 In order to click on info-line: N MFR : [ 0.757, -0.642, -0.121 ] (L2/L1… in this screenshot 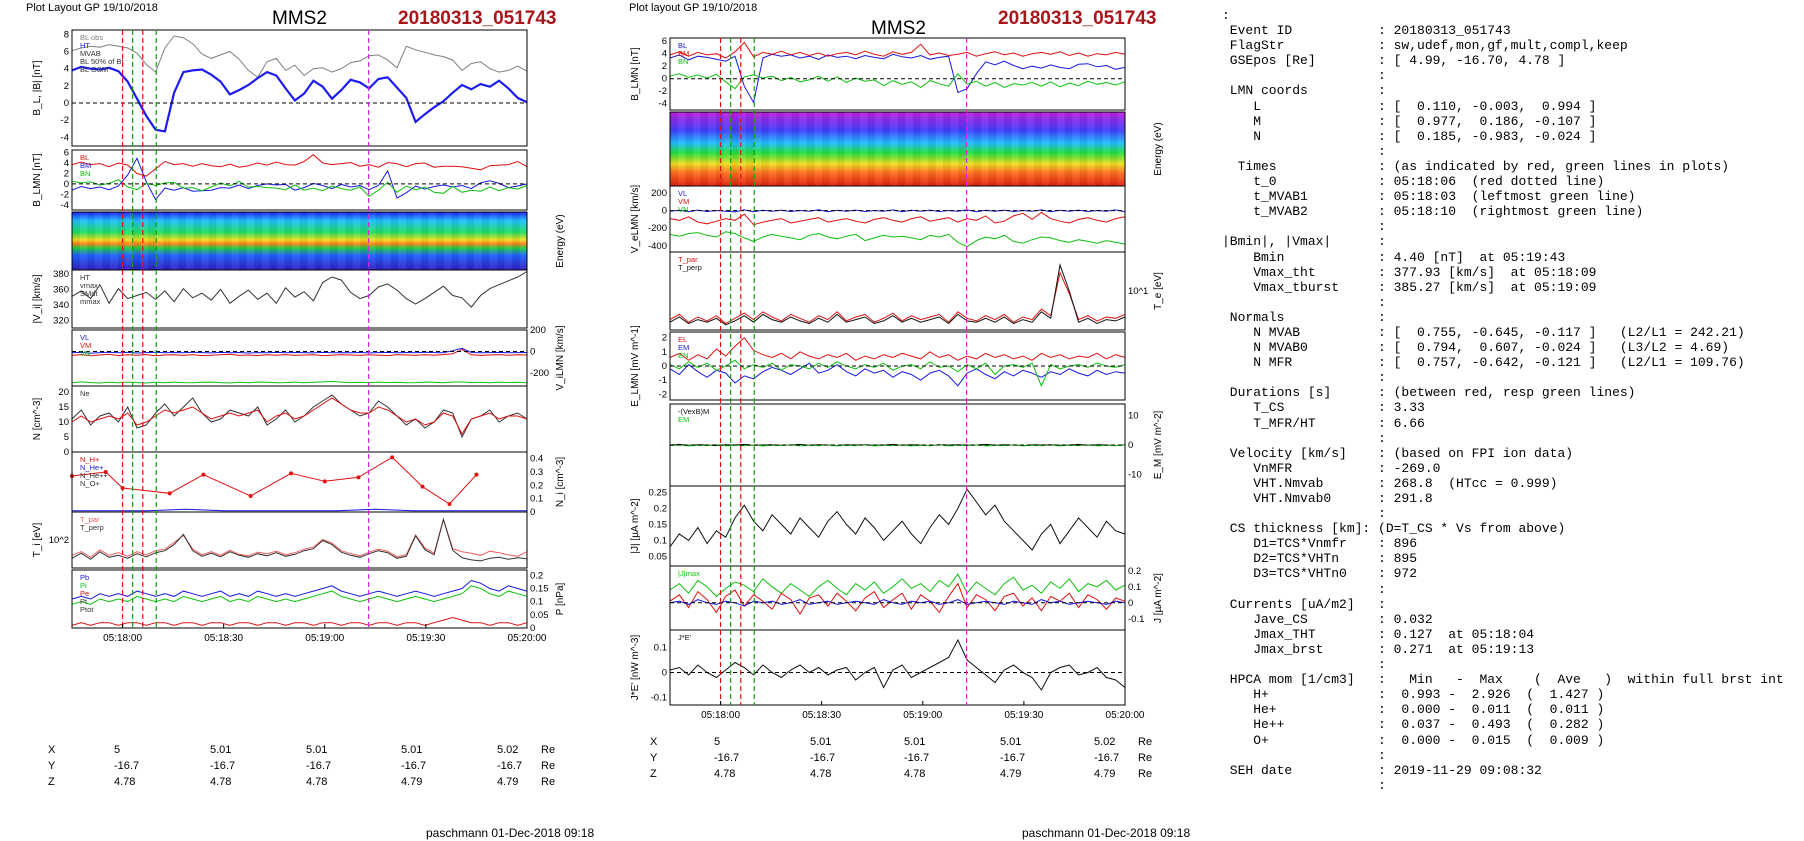, I will do `click(1483, 363)`.